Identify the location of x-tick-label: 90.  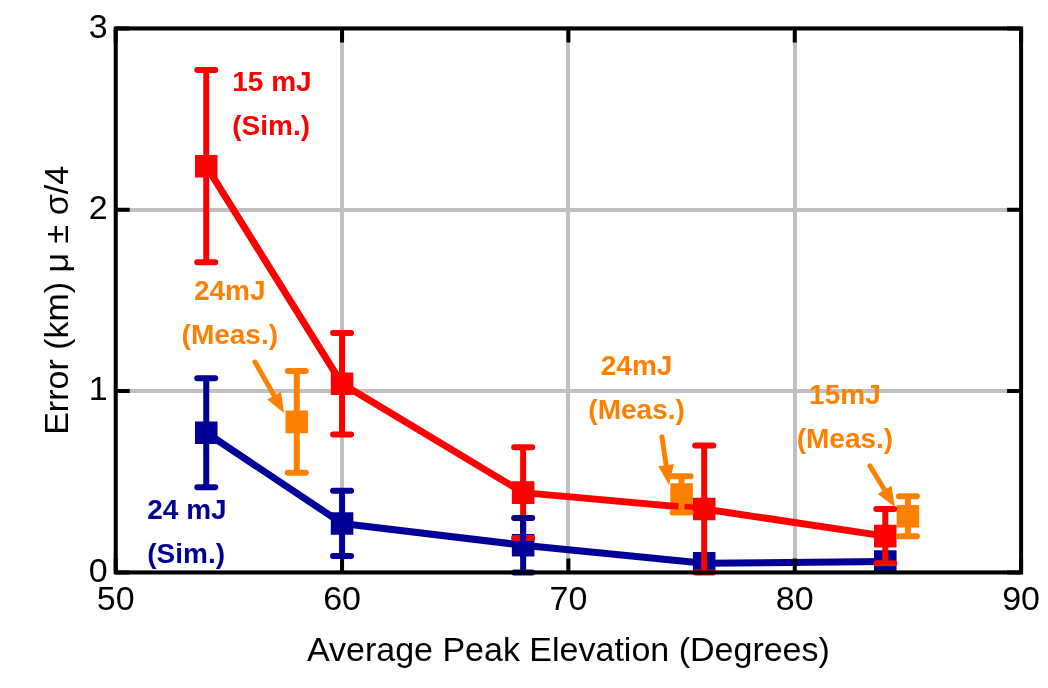
(1021, 598).